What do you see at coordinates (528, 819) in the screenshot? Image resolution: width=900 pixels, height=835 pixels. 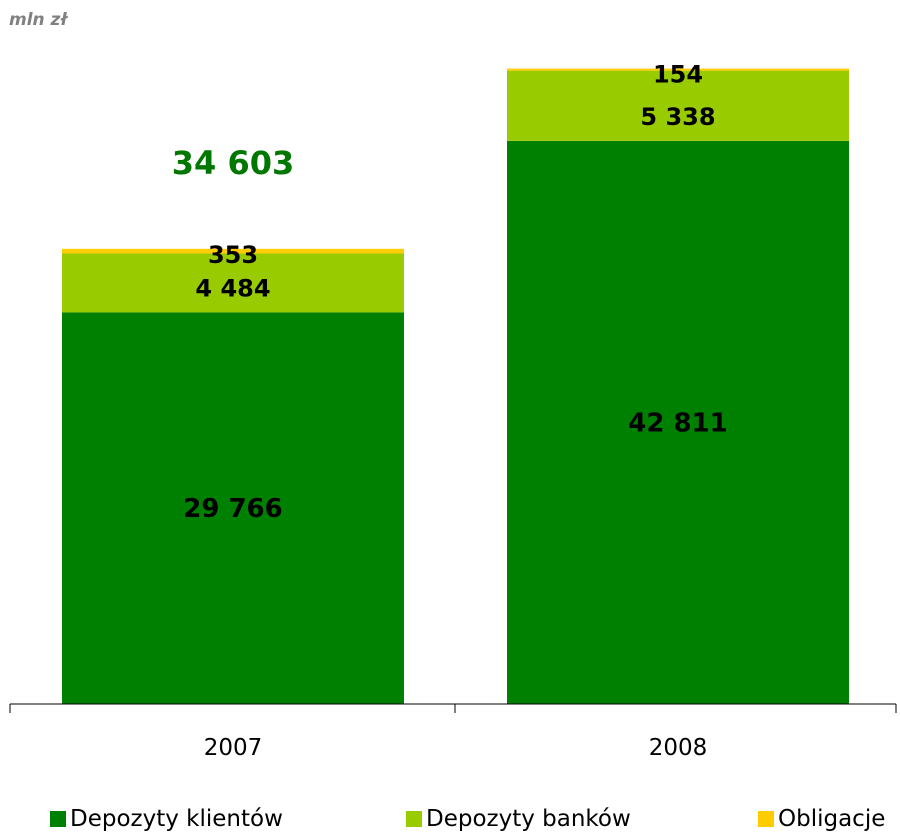 I see `legend-label-banks: Depozyty banków` at bounding box center [528, 819].